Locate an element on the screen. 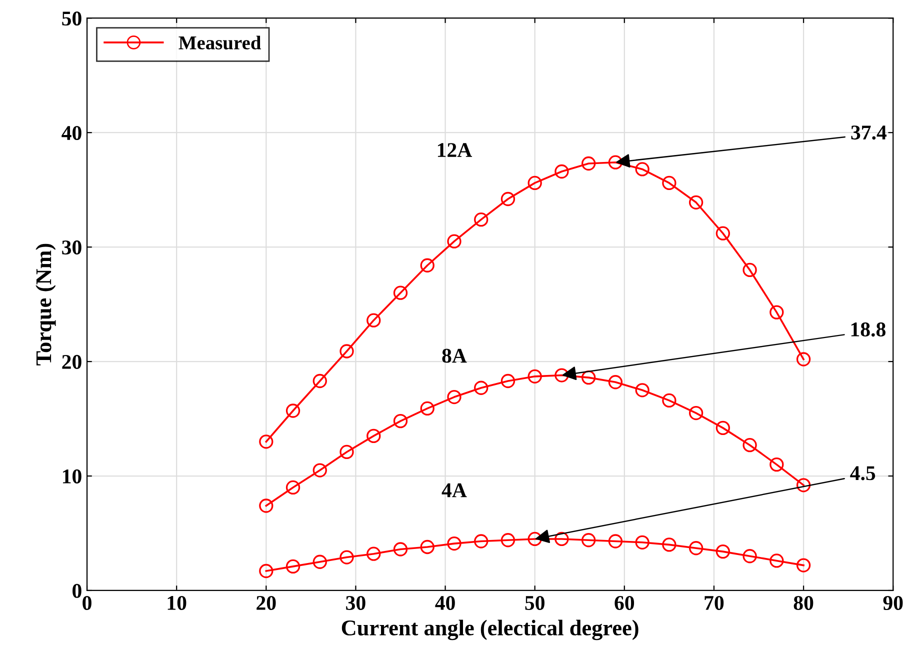 Image resolution: width=916 pixels, height=671 pixels. x-tick-label: 10 is located at coordinates (177, 603).